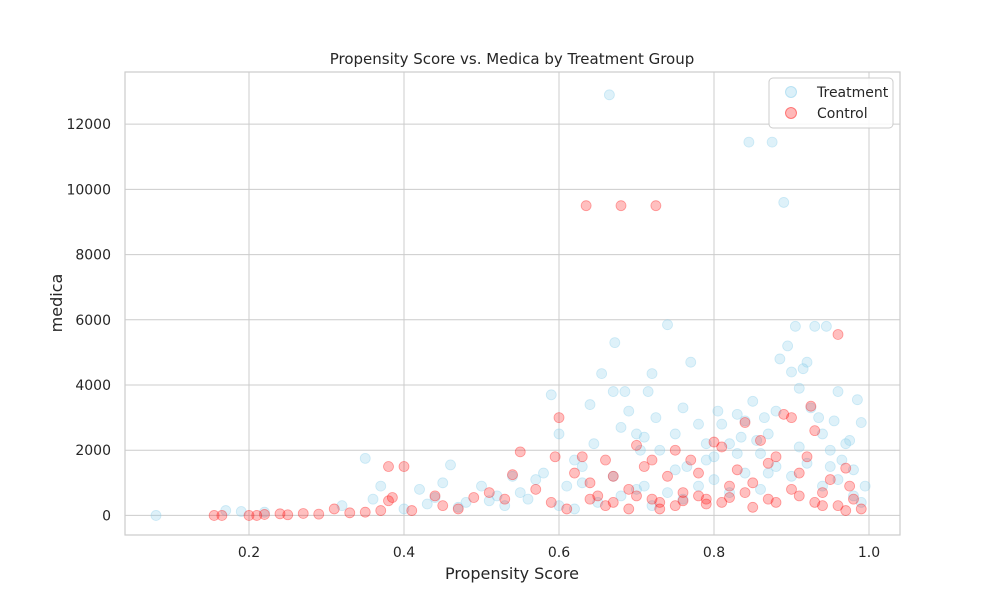 This screenshot has height=600, width=1000. What do you see at coordinates (512, 573) in the screenshot?
I see `x-axis-label: Propensity Score` at bounding box center [512, 573].